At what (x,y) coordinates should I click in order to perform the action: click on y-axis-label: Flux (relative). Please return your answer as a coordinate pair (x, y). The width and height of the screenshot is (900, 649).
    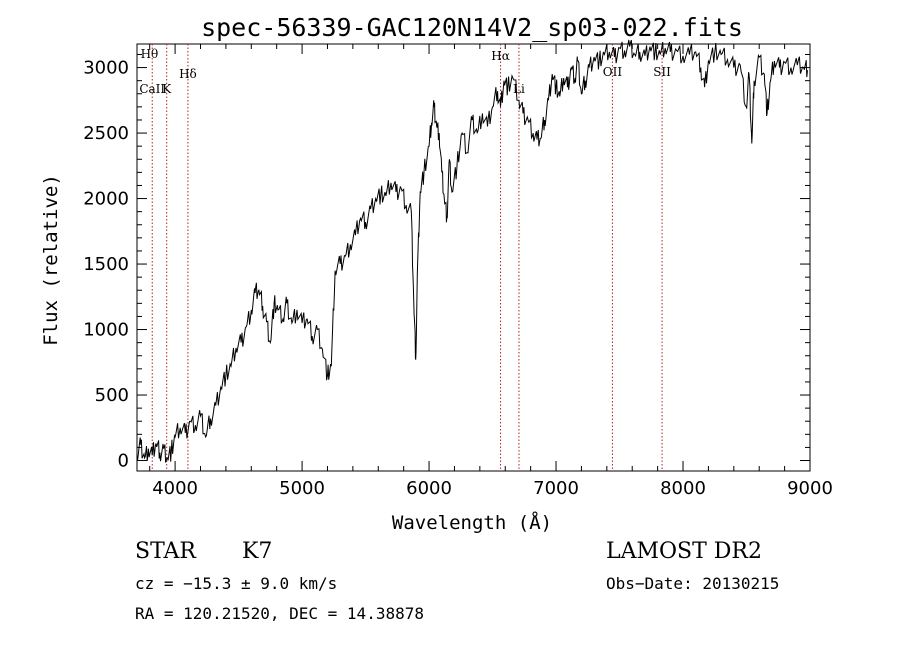
    Looking at the image, I should click on (51, 260).